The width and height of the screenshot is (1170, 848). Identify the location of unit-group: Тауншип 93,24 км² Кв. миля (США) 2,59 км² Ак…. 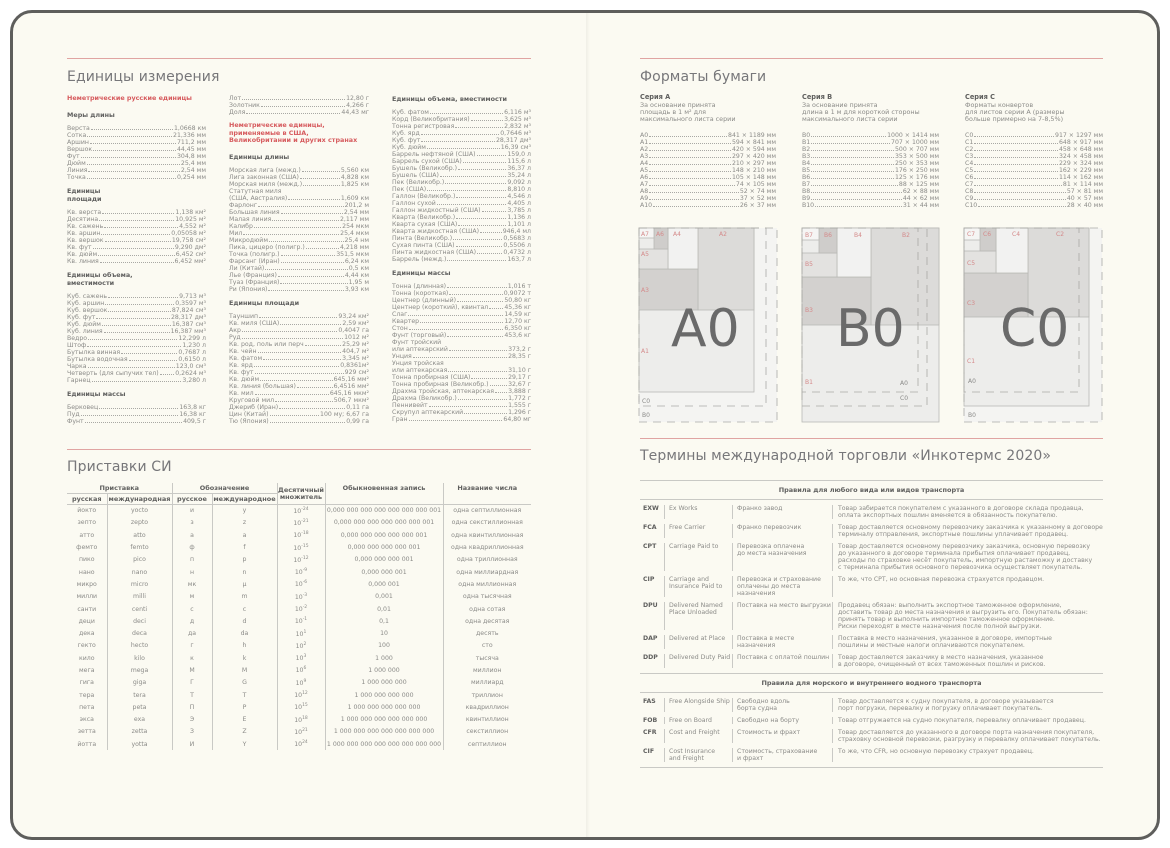
(299, 369).